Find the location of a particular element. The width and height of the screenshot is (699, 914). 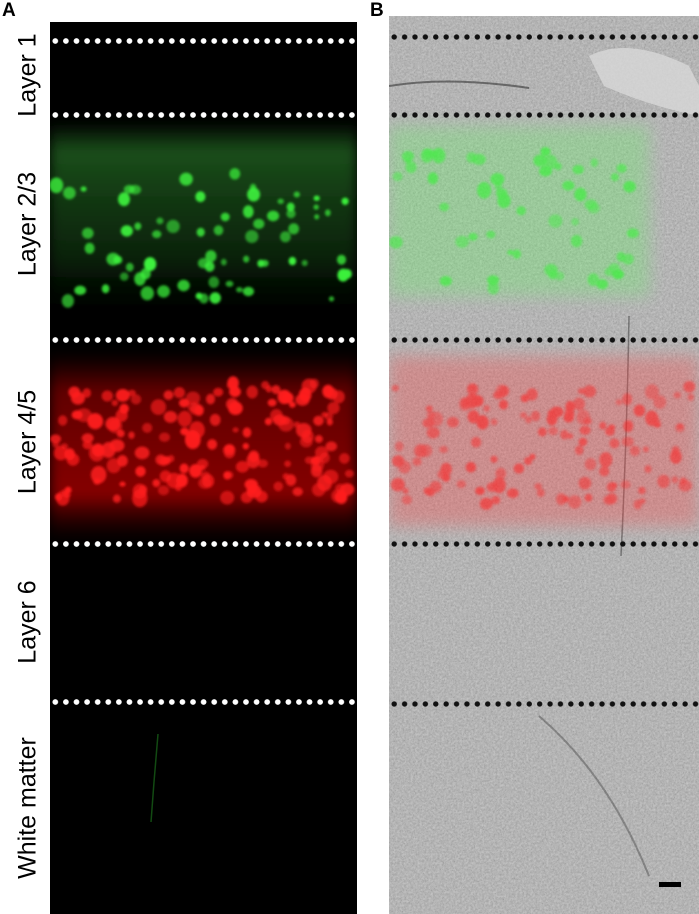

boundary-line-l23-l45-b is located at coordinates (544, 340).